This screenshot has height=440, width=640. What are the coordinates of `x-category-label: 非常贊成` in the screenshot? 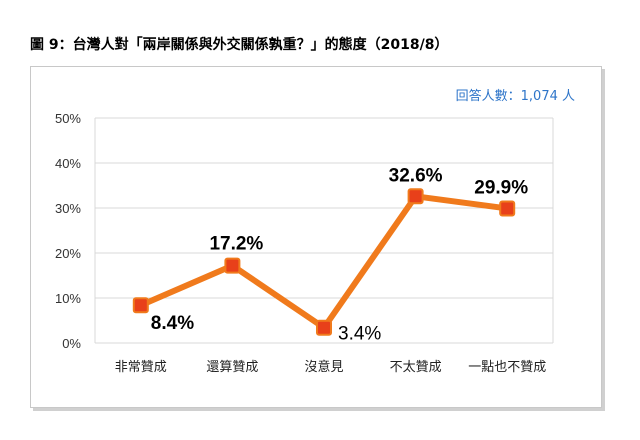 It's located at (141, 367).